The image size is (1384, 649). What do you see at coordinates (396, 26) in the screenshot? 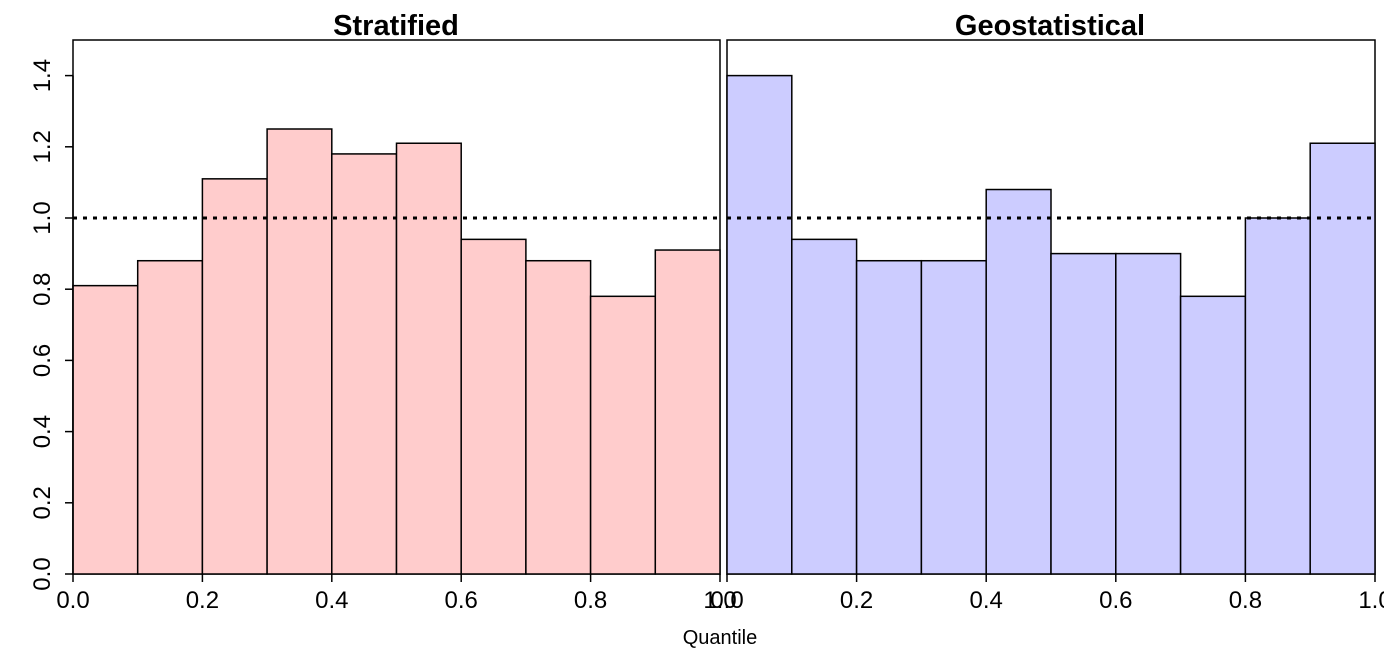
I see `panel-title-stratified: Stratified` at bounding box center [396, 26].